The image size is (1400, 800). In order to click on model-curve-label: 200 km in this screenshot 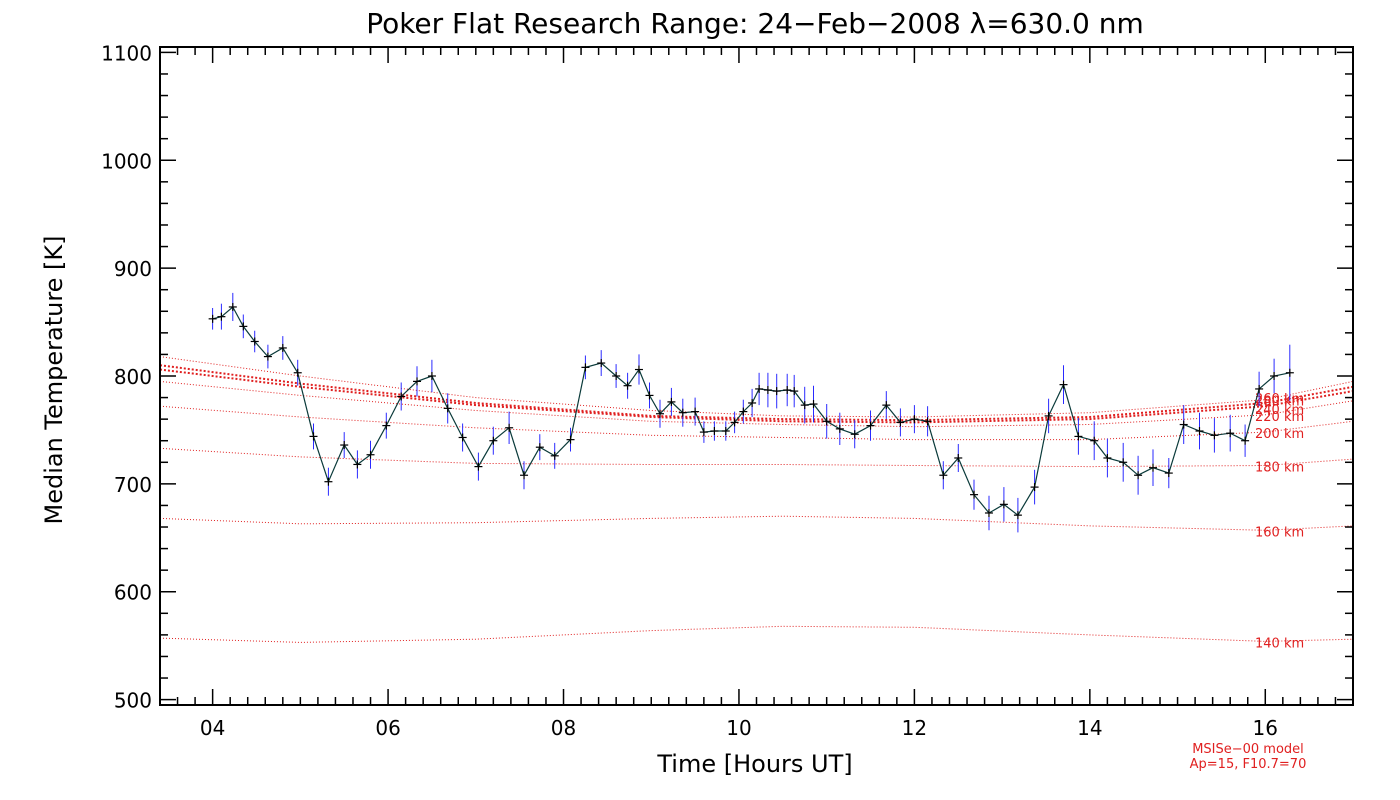, I will do `click(1279, 434)`.